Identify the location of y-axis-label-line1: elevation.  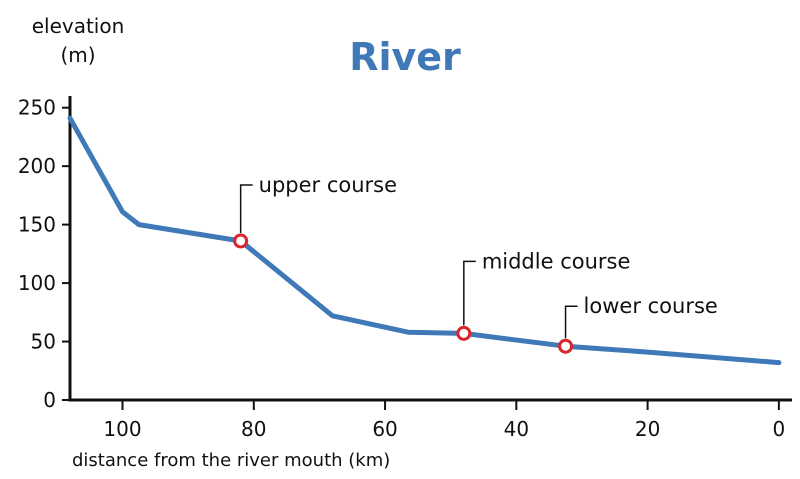
(78, 26).